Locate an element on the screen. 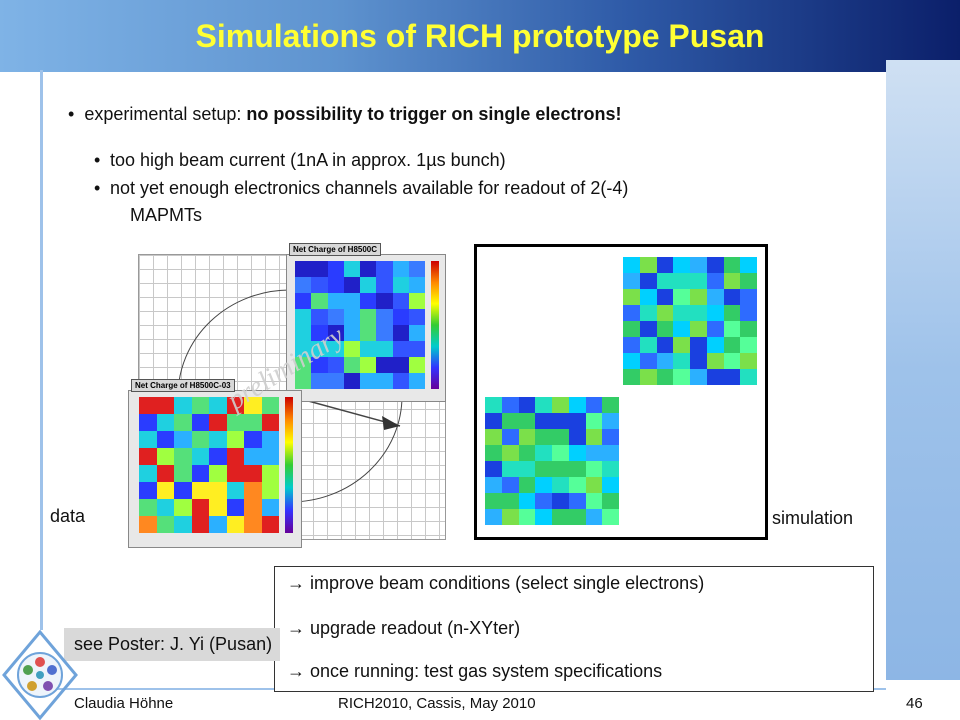 The width and height of the screenshot is (960, 720). sub-bullet-2-cont: MAPMTs is located at coordinates (166, 215).